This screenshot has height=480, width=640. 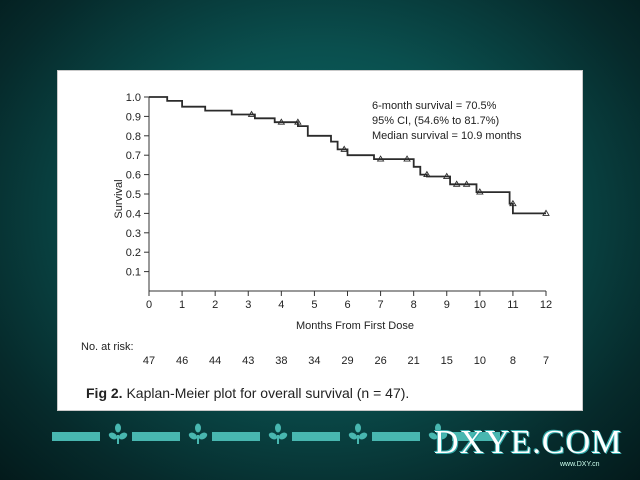 I want to click on annotation-line-1: 6-month survival = 70.5%, so click(x=434, y=106).